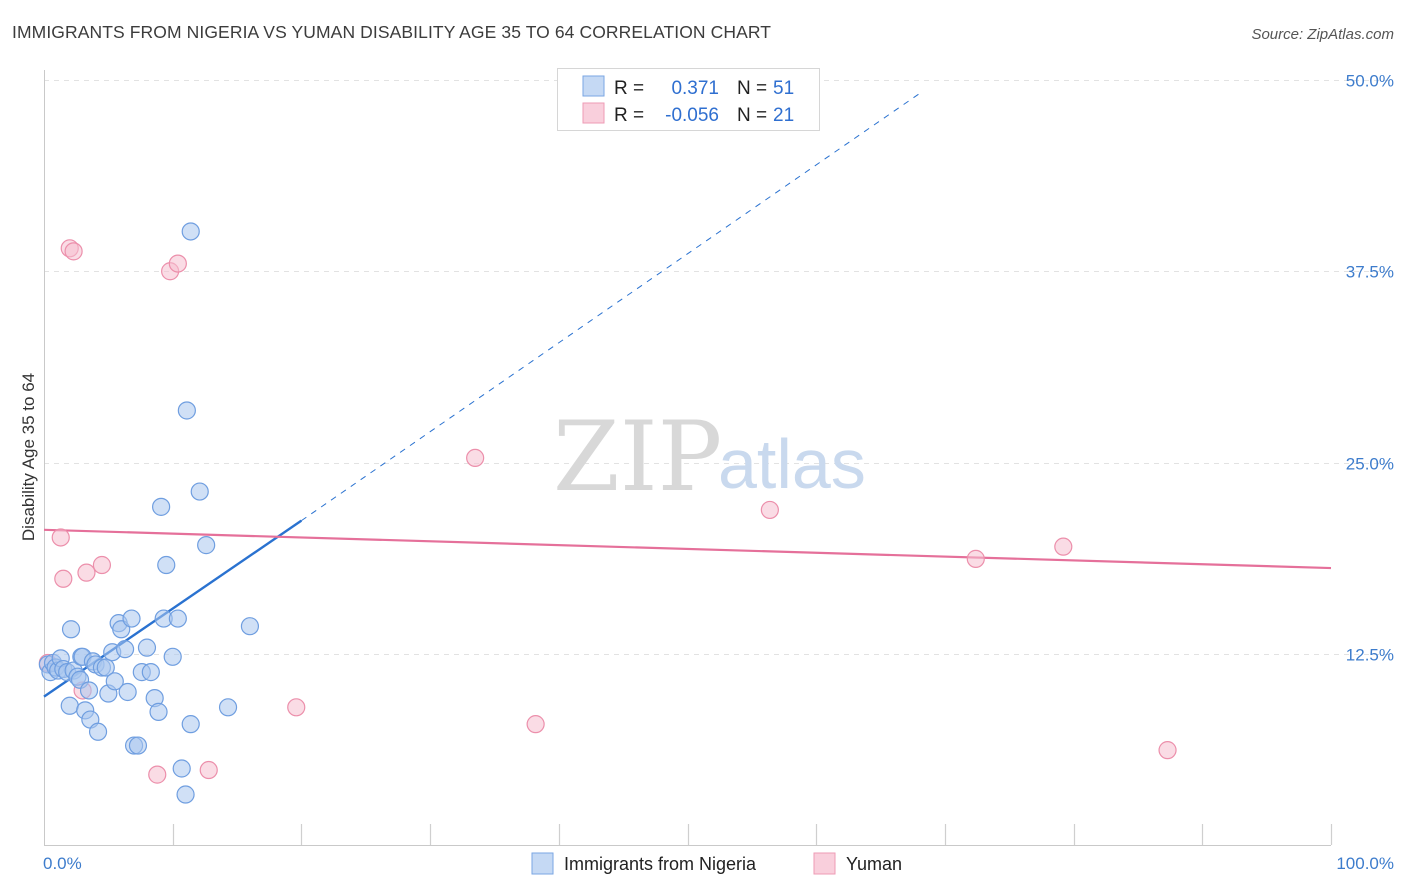  What do you see at coordinates (629, 88) in the screenshot?
I see `legend-r-label-1: R =` at bounding box center [629, 88].